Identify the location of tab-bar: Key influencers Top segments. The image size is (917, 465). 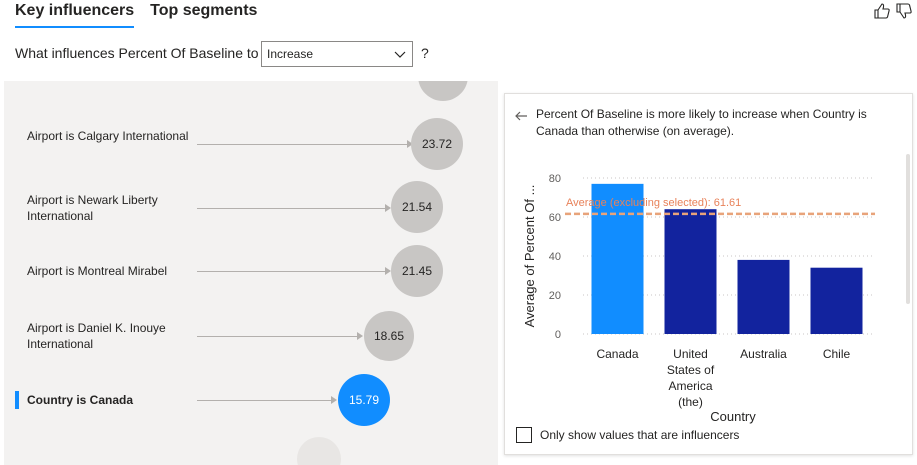
(136, 15).